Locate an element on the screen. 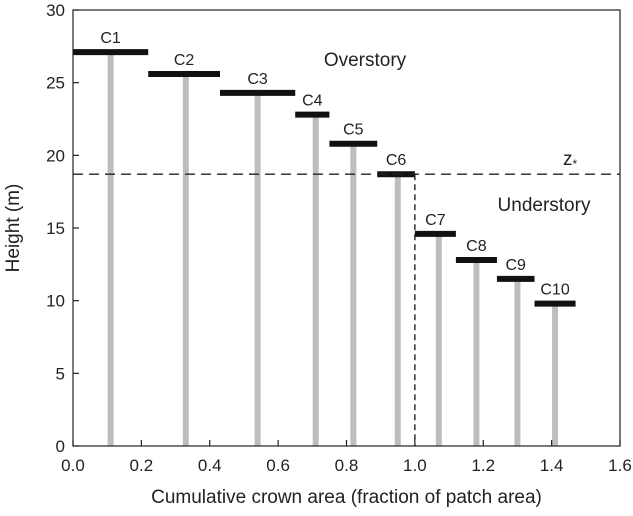 This screenshot has height=516, width=633. cohort-c7: C7 is located at coordinates (435, 329).